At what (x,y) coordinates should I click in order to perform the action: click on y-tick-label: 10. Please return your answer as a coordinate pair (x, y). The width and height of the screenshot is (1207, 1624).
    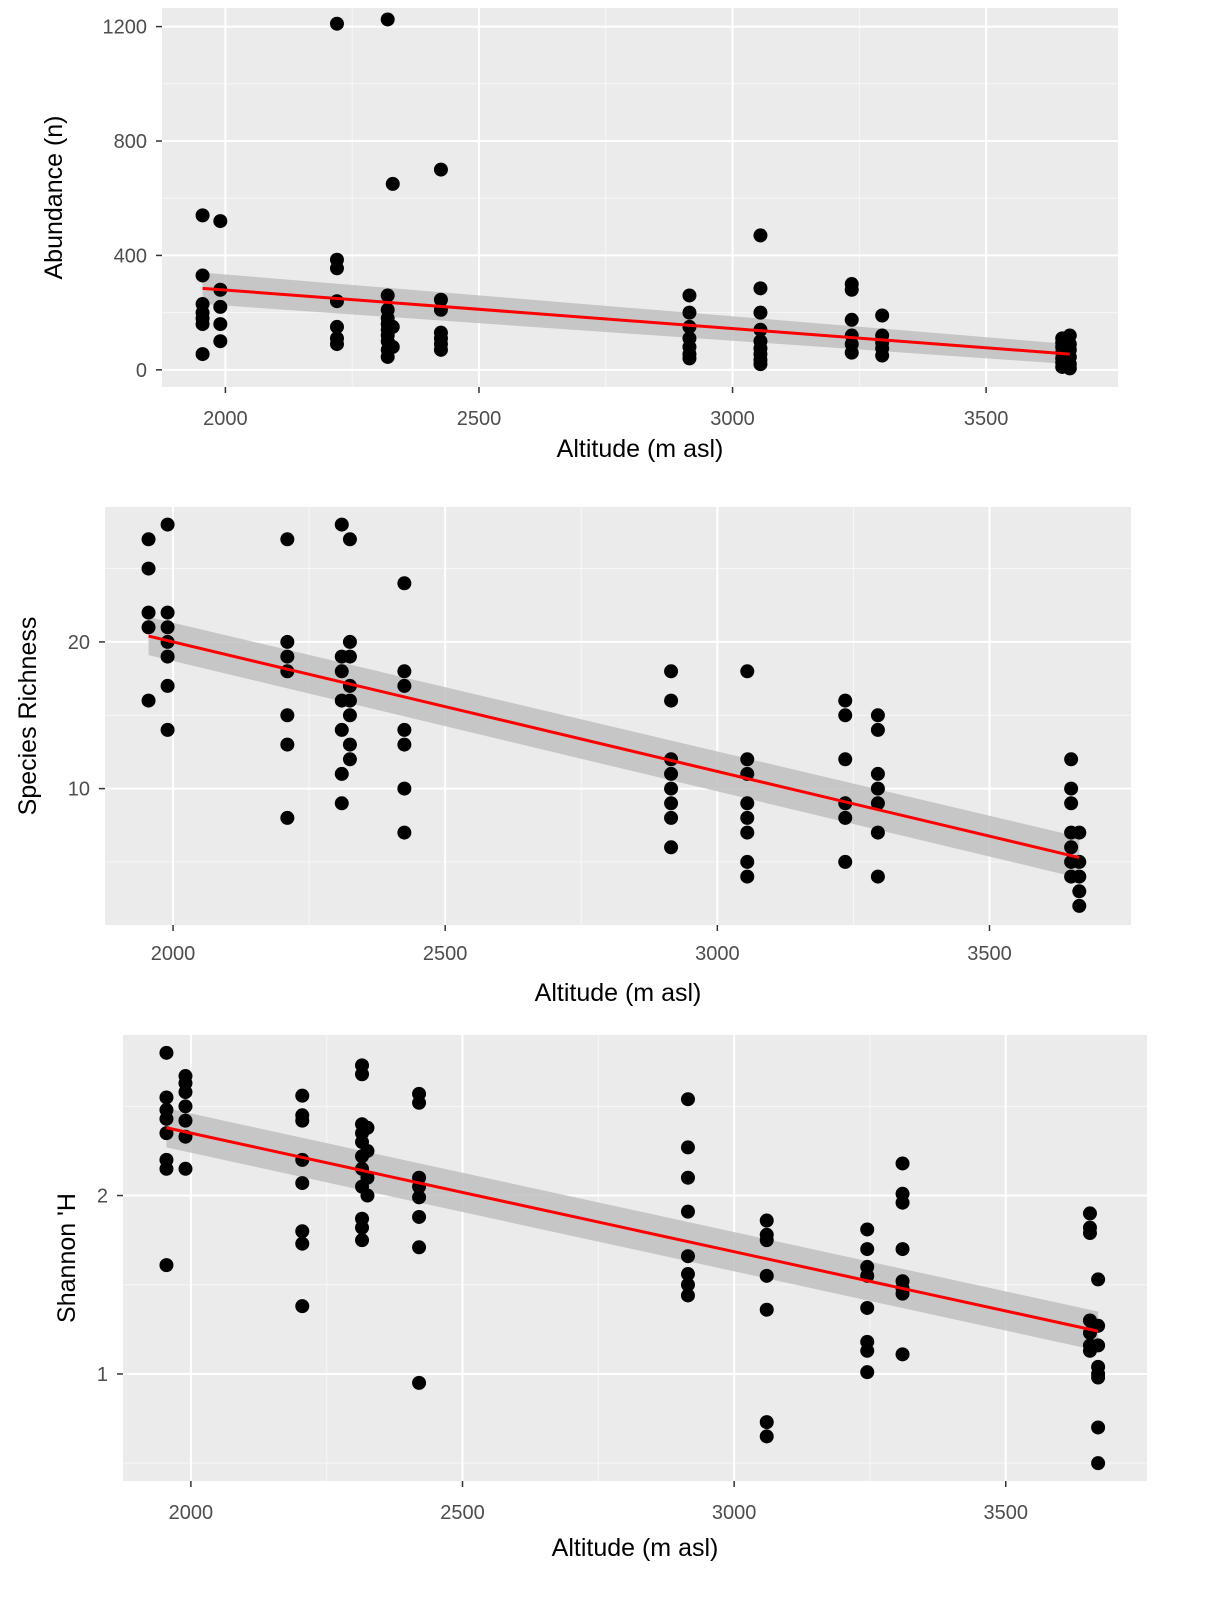
    Looking at the image, I should click on (79, 790).